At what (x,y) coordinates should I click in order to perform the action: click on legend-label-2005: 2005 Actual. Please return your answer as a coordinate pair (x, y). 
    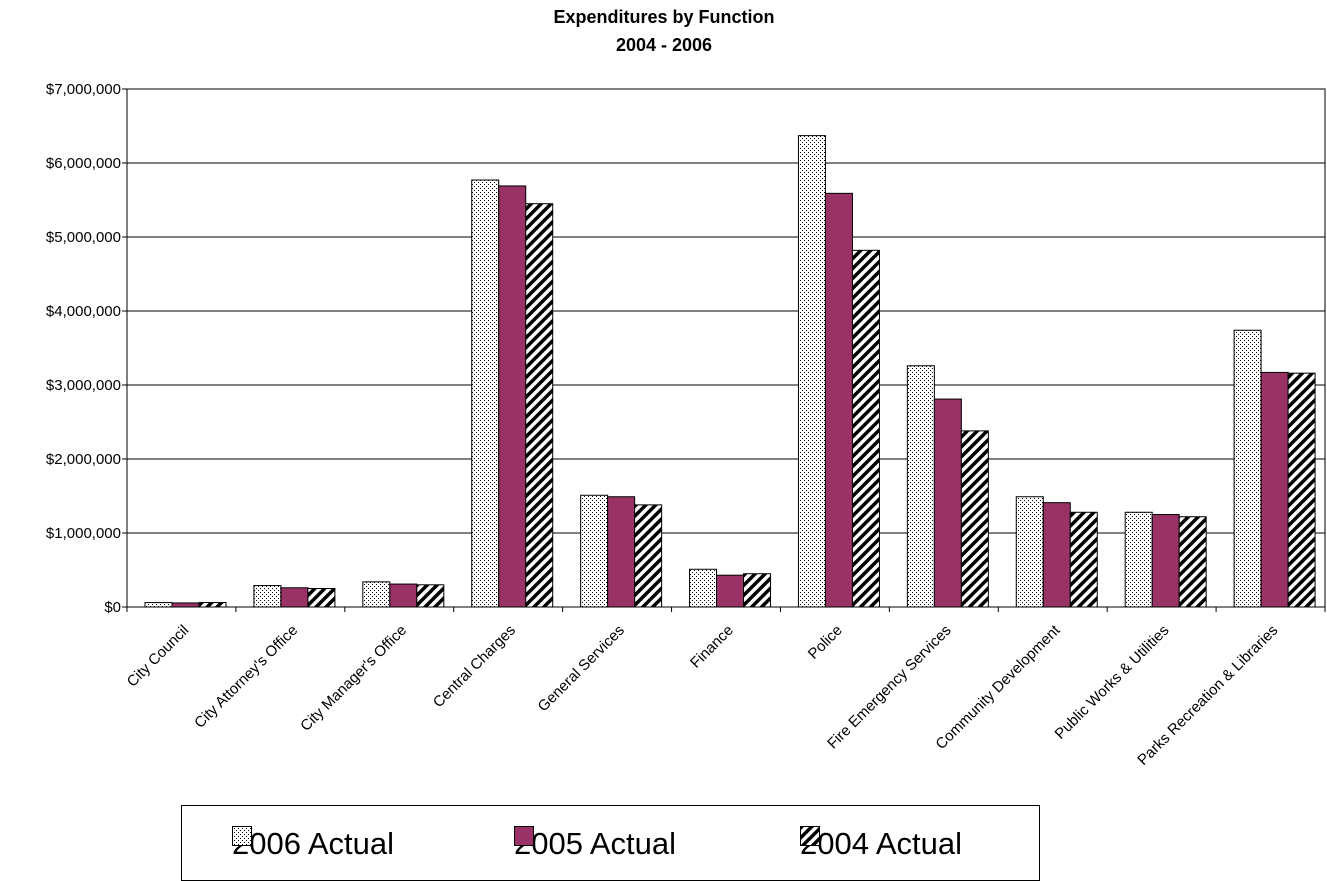
    Looking at the image, I should click on (595, 843).